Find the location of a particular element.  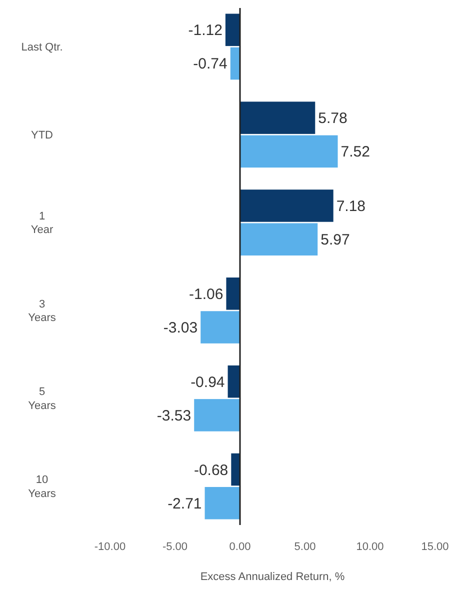

x-tick-label: 0.00 is located at coordinates (240, 547).